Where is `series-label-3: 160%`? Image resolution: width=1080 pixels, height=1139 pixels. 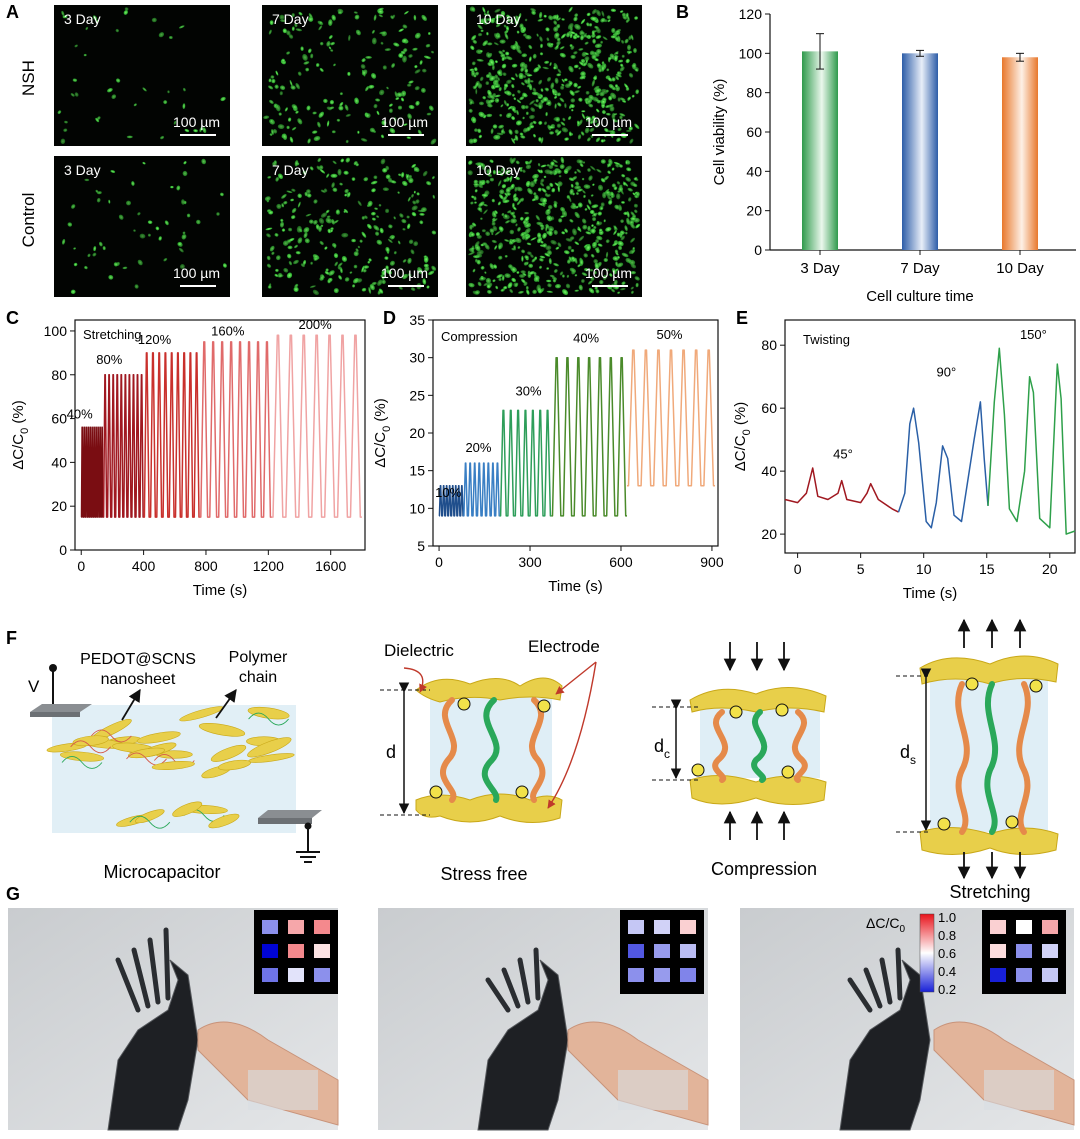 series-label-3: 160% is located at coordinates (228, 330).